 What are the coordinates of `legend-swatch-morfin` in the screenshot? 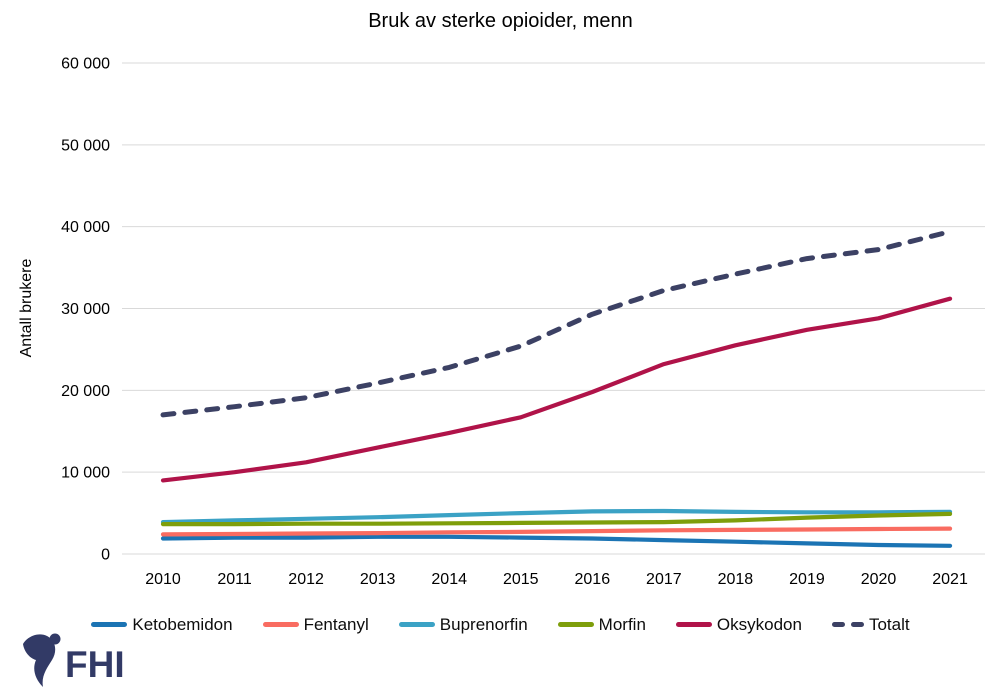 It's located at (575, 624).